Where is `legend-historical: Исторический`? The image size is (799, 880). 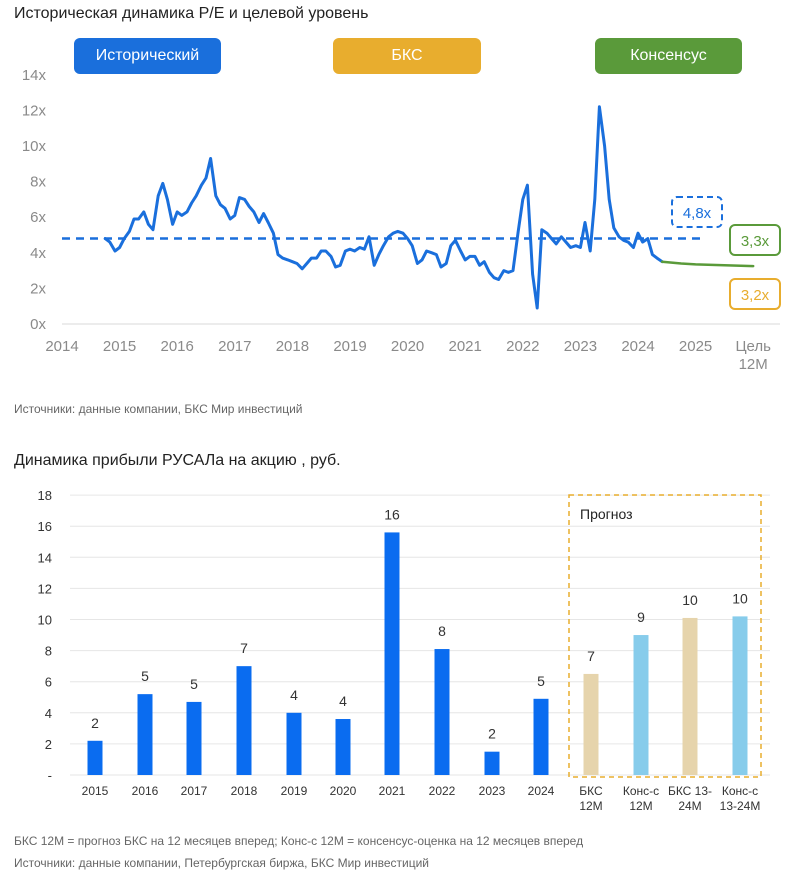 legend-historical: Исторический is located at coordinates (147, 56).